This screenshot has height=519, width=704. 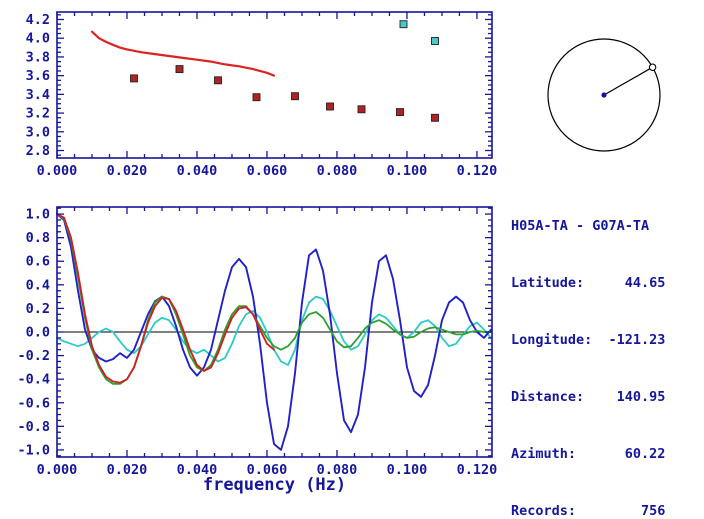 What do you see at coordinates (588, 510) in the screenshot?
I see `info-field-records: Records: 756` at bounding box center [588, 510].